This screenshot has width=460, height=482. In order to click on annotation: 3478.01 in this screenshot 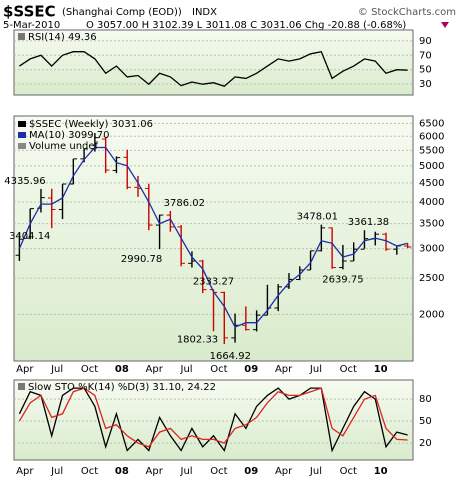, I will do `click(317, 217)`.